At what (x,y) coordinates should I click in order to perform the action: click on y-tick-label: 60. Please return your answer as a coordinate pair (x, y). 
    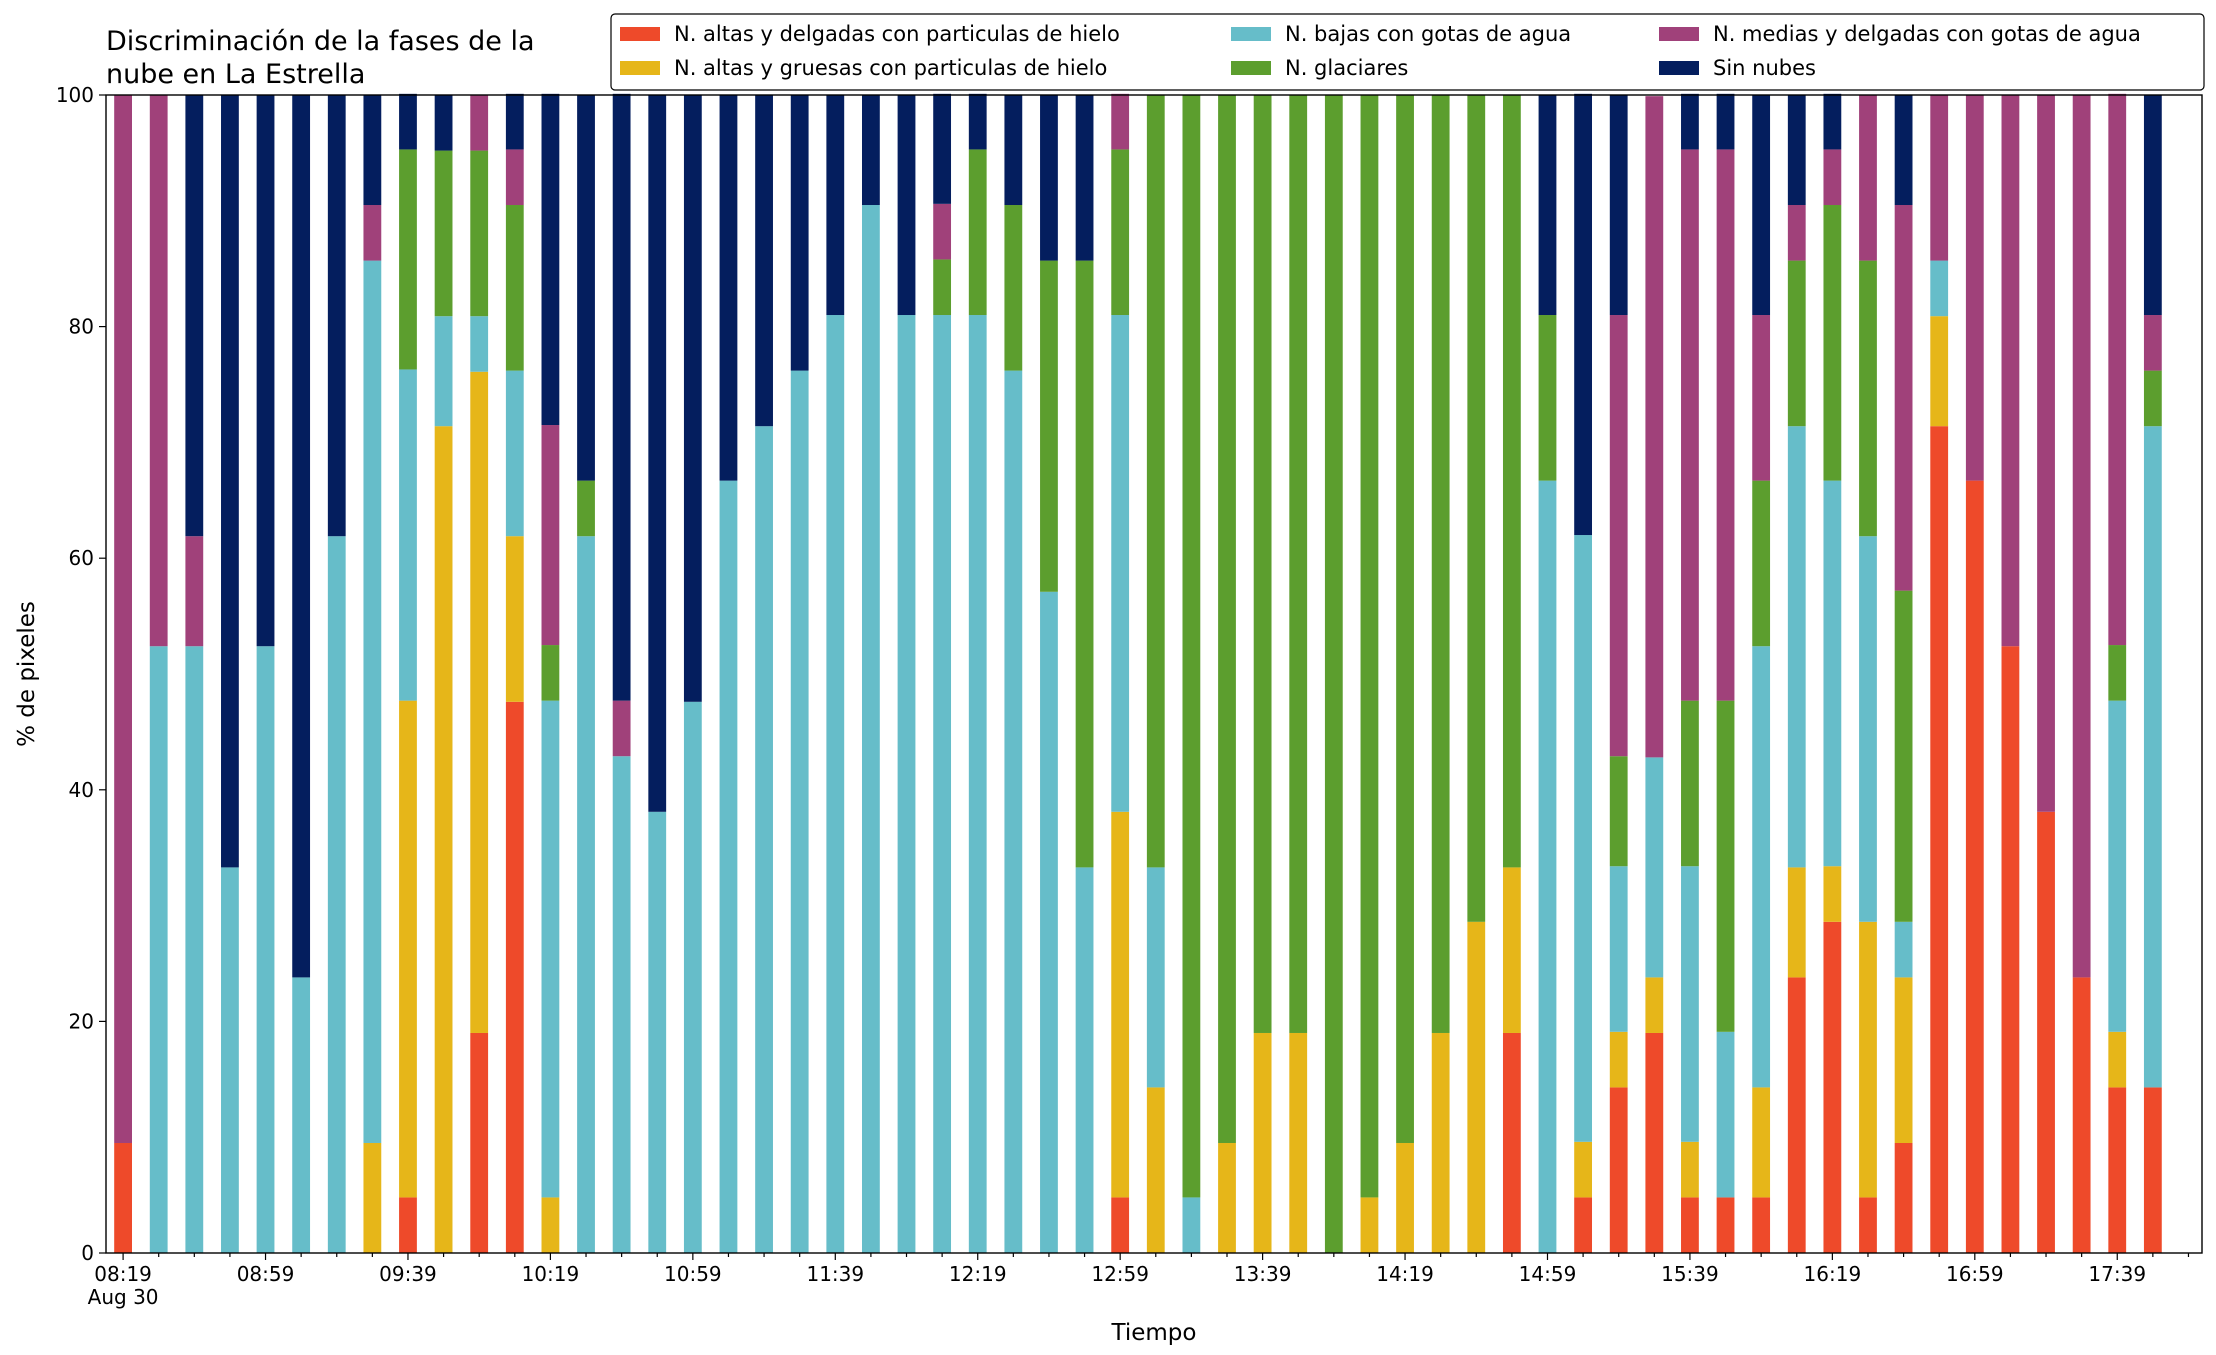
    Looking at the image, I should click on (81, 558).